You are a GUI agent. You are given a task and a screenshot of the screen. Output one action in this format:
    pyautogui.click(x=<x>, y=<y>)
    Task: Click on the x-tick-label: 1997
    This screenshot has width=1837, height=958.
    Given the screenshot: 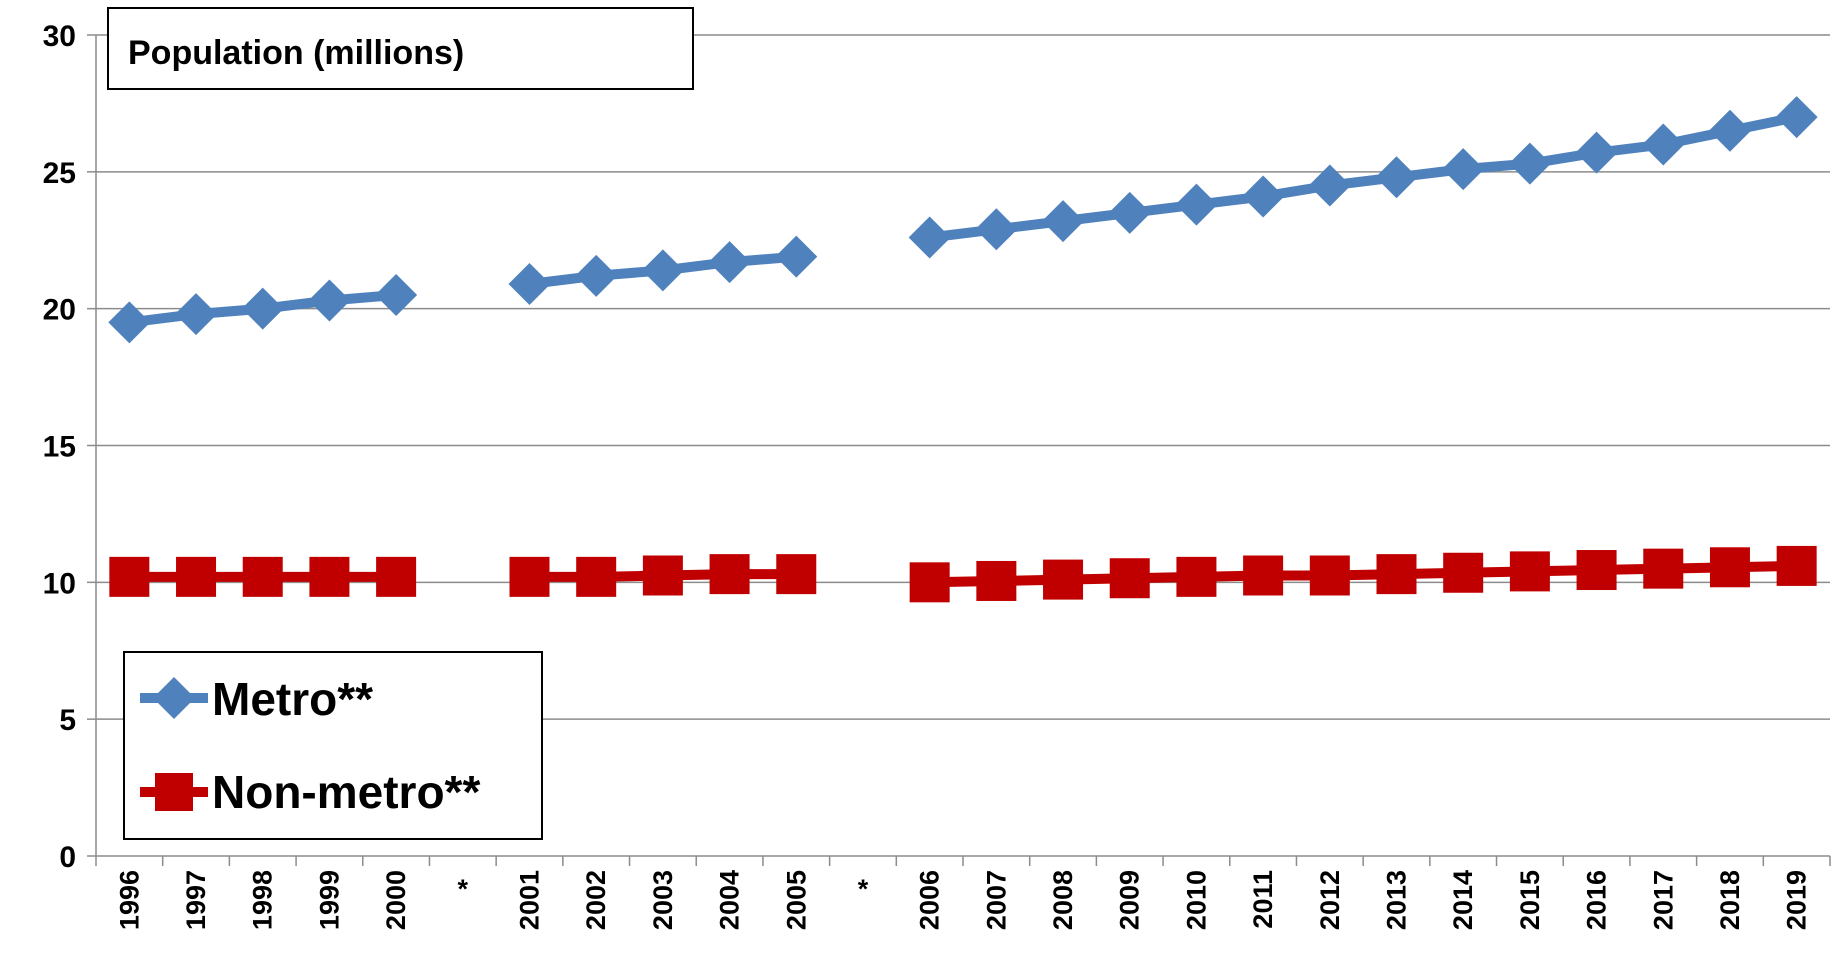 What is the action you would take?
    pyautogui.click(x=196, y=900)
    